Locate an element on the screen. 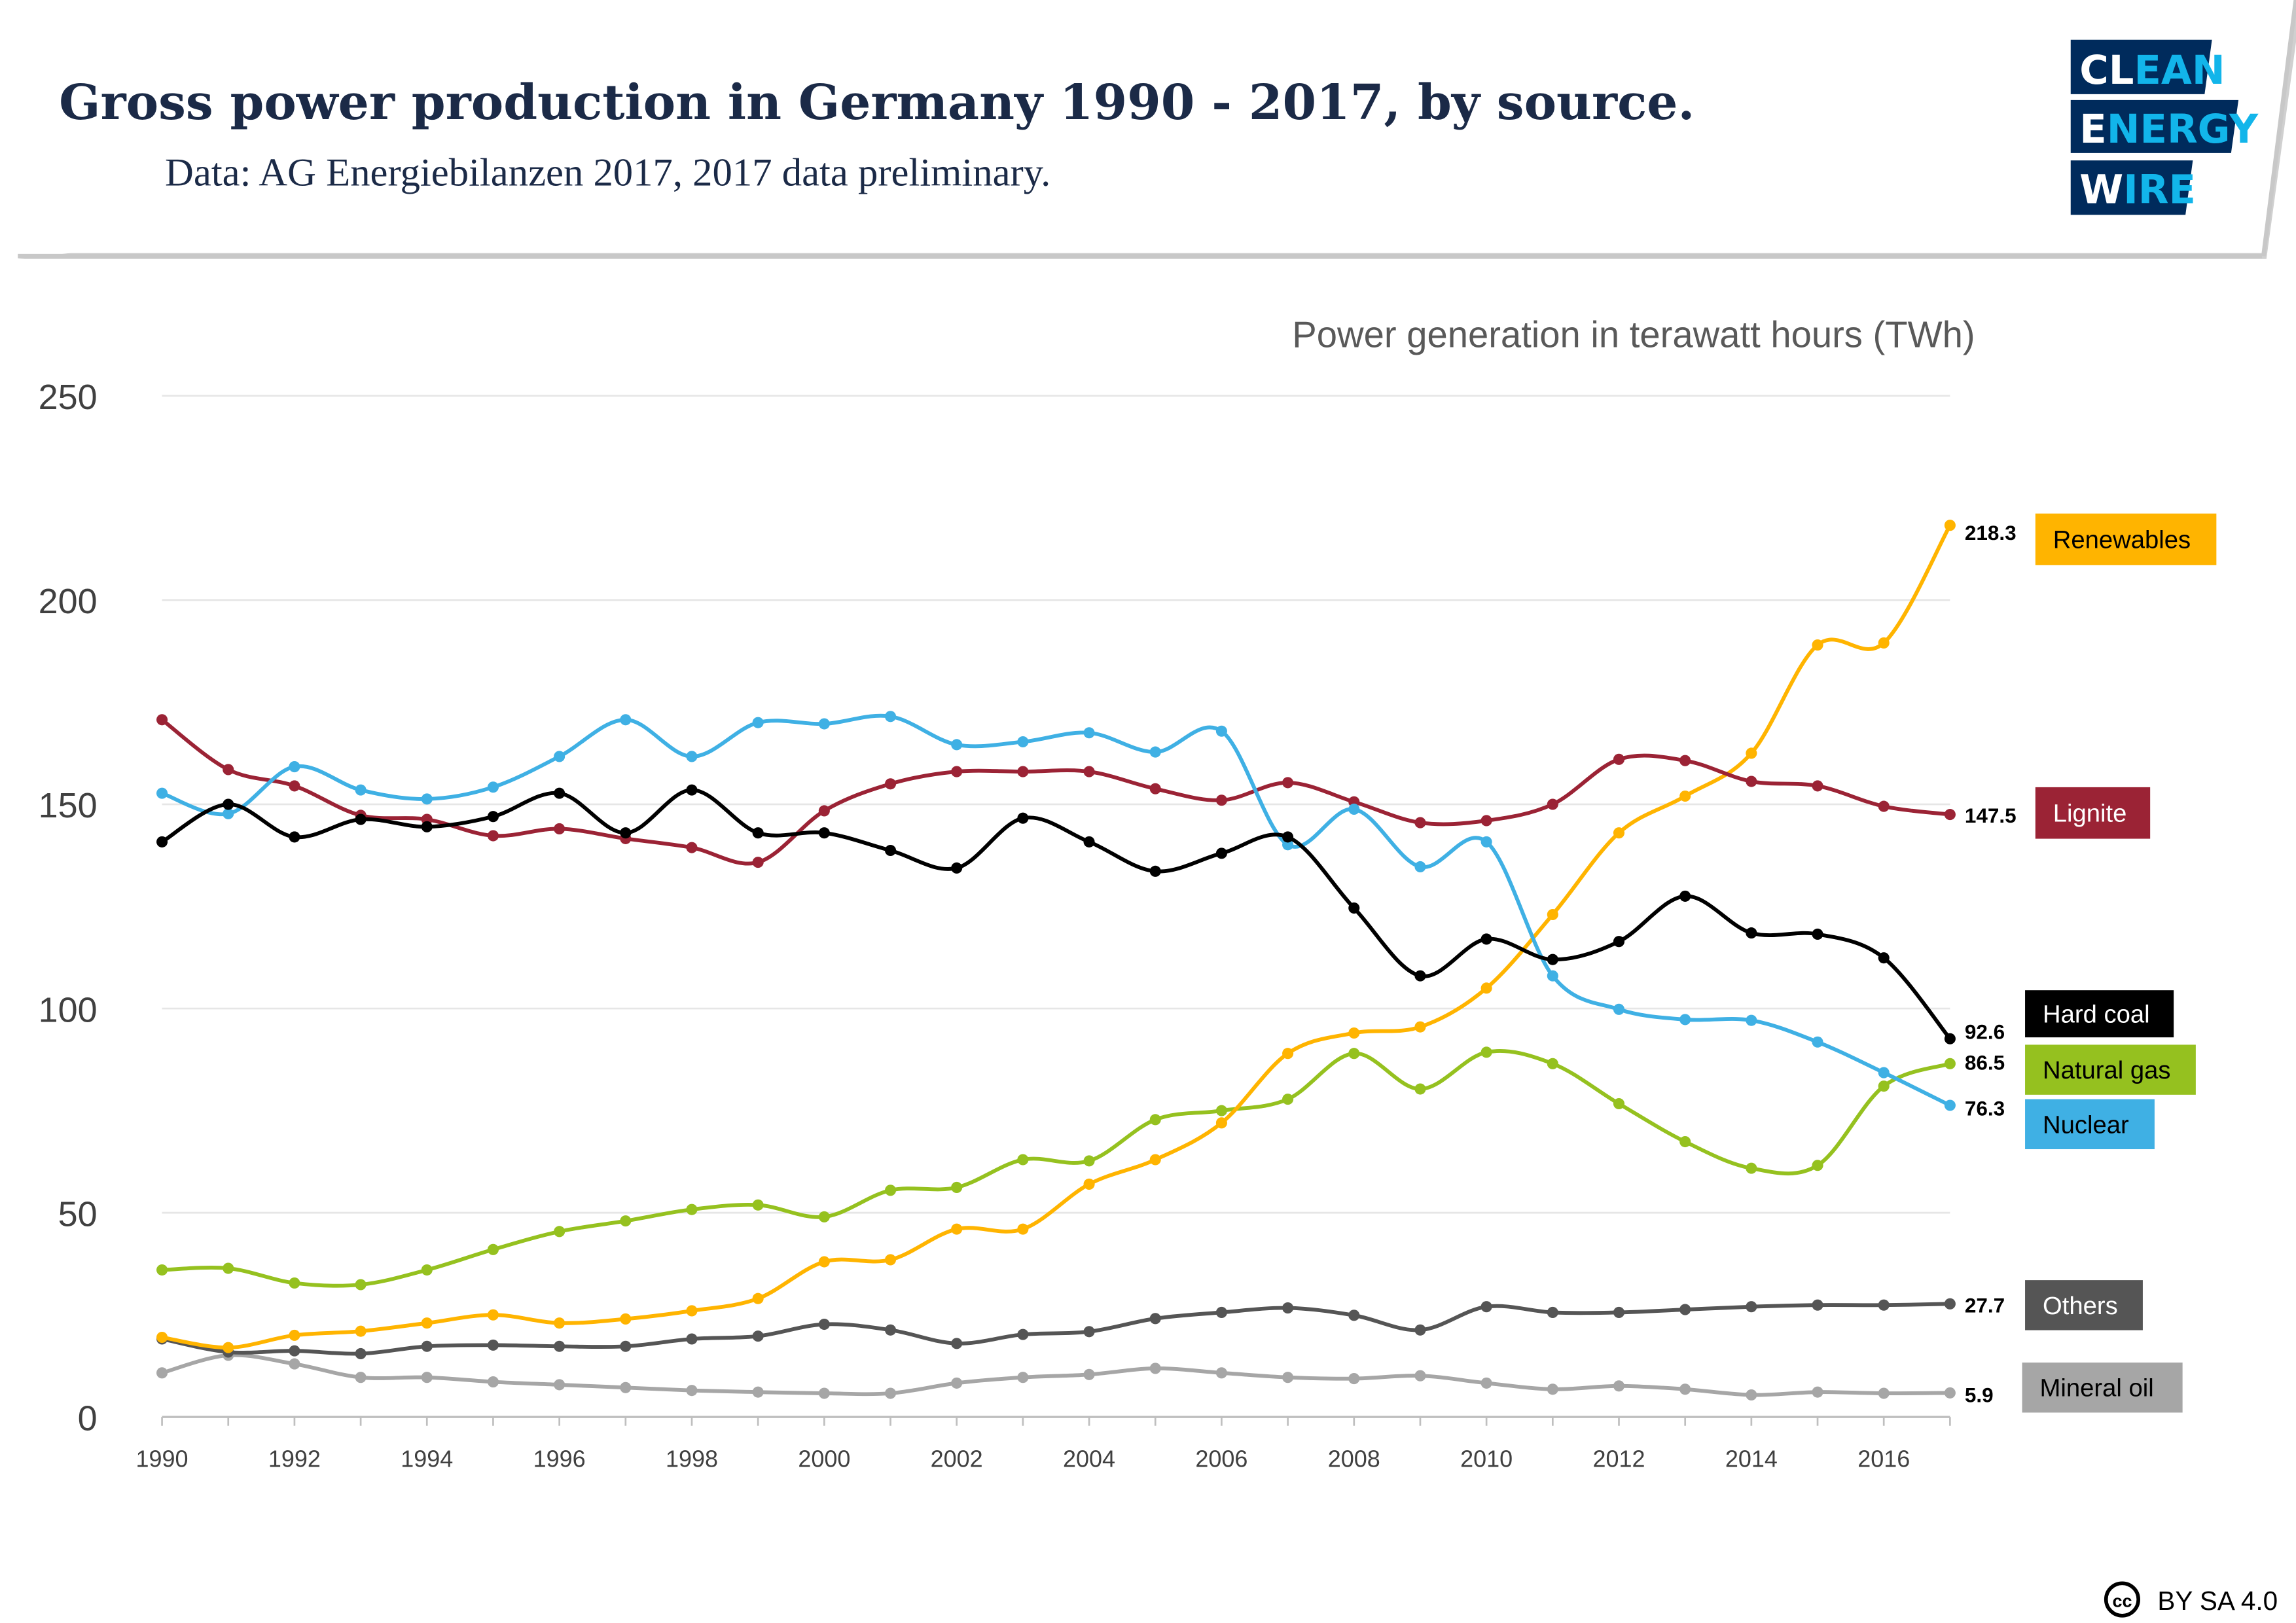  y-axis-label: Power generation in terawatt hours (TWh) is located at coordinates (1633, 334).